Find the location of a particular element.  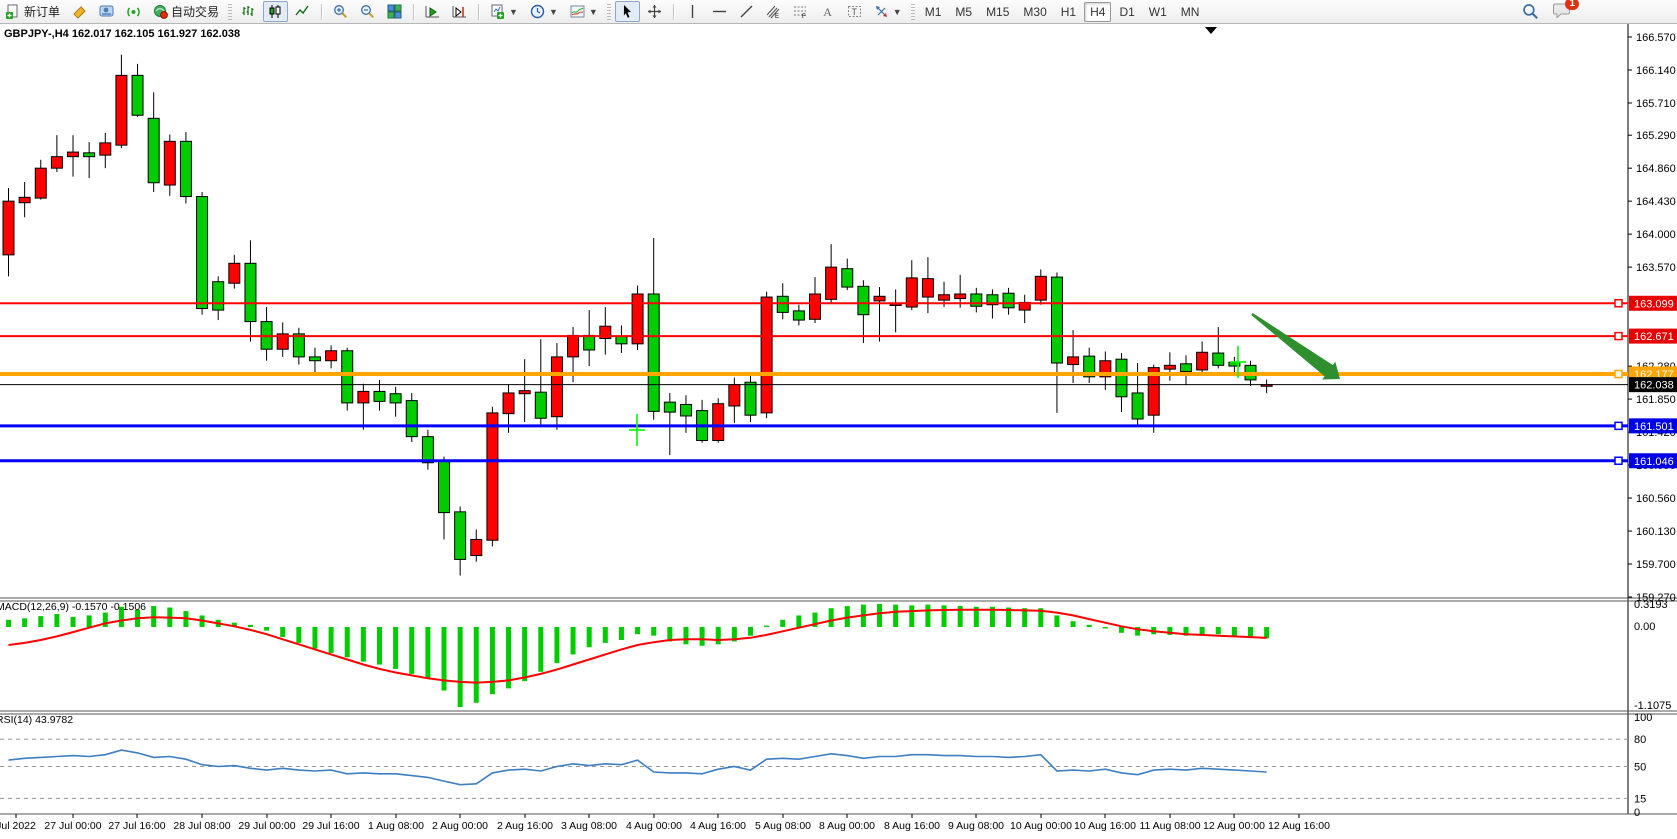

chart-window-icon is located at coordinates (106, 11).